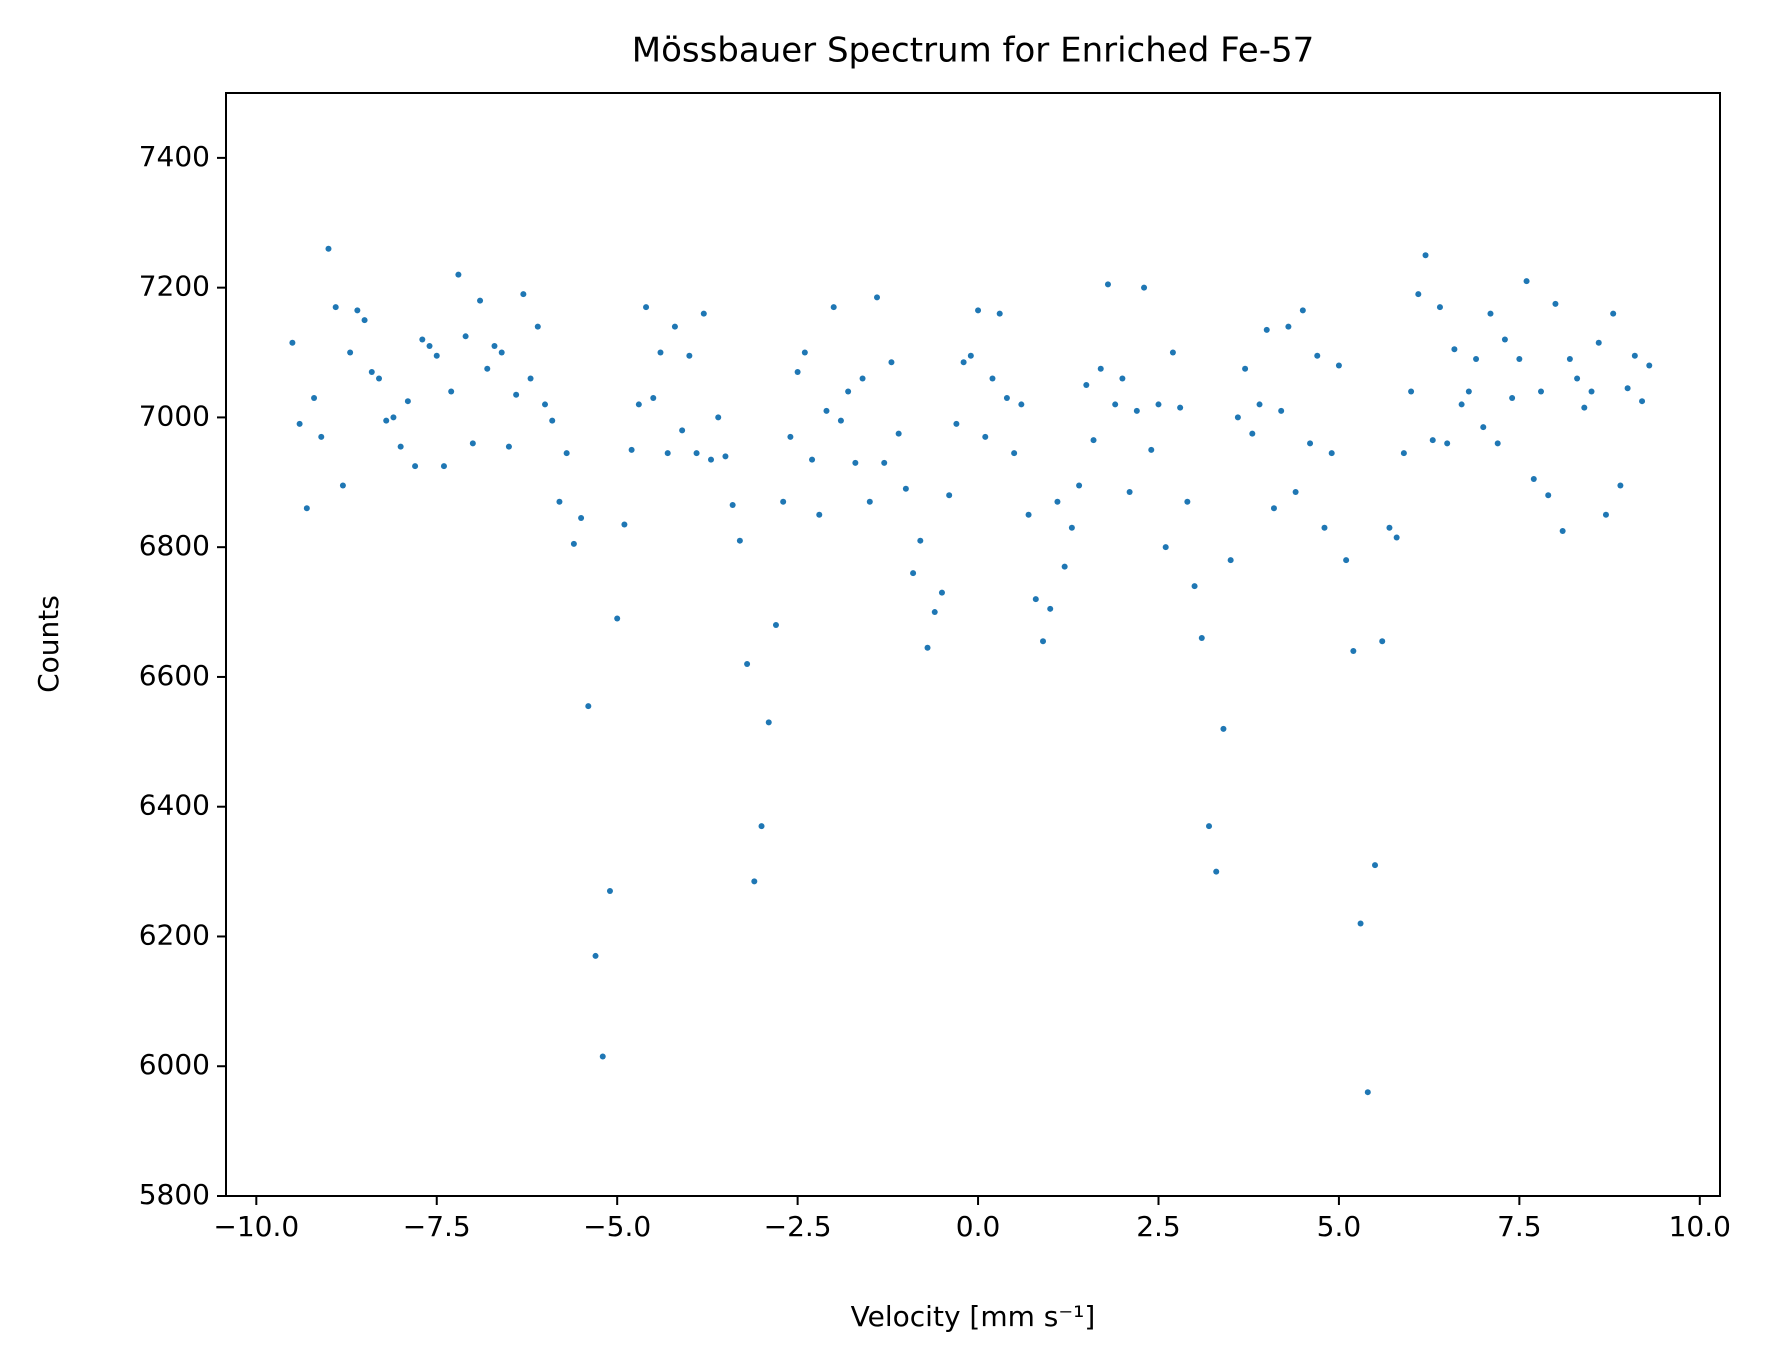  What do you see at coordinates (174, 156) in the screenshot?
I see `y-tick-label: 7400` at bounding box center [174, 156].